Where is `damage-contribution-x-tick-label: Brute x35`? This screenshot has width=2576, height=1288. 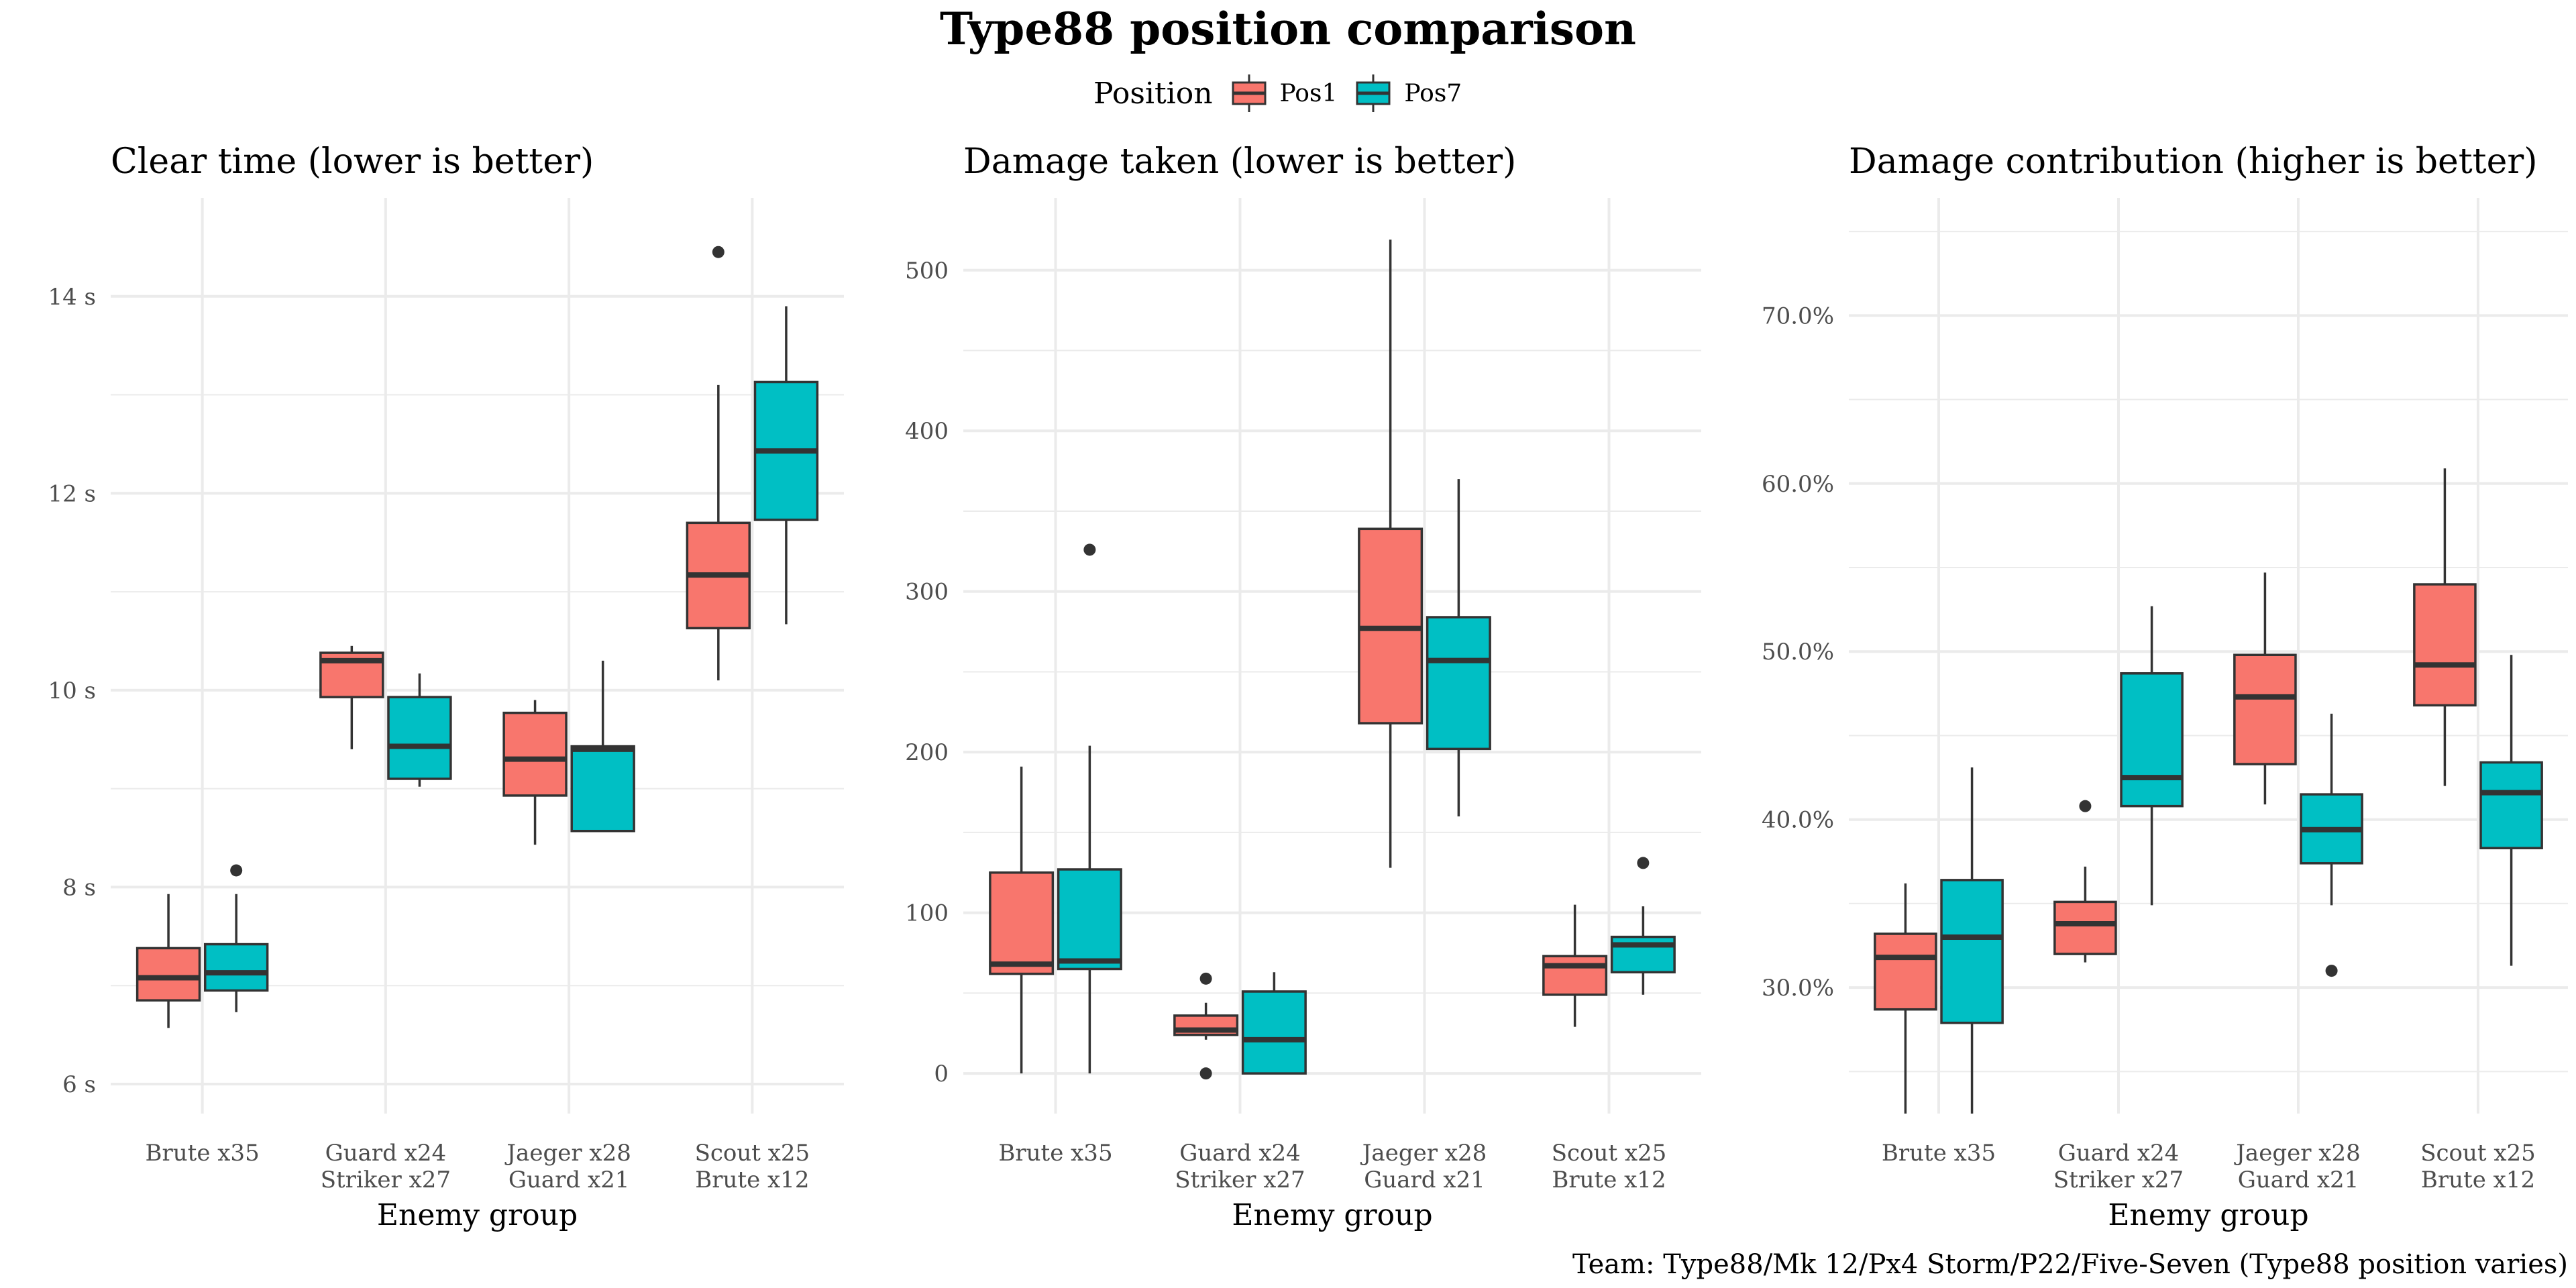 damage-contribution-x-tick-label: Brute x35 is located at coordinates (1939, 1153).